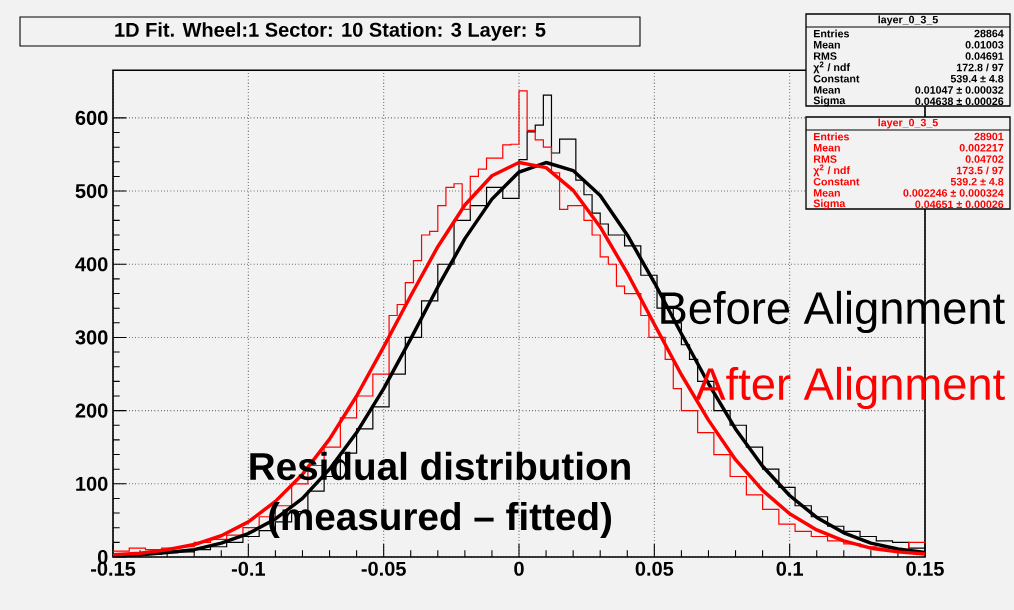  Describe the element at coordinates (91, 191) in the screenshot. I see `y-tick-label: 500` at that location.